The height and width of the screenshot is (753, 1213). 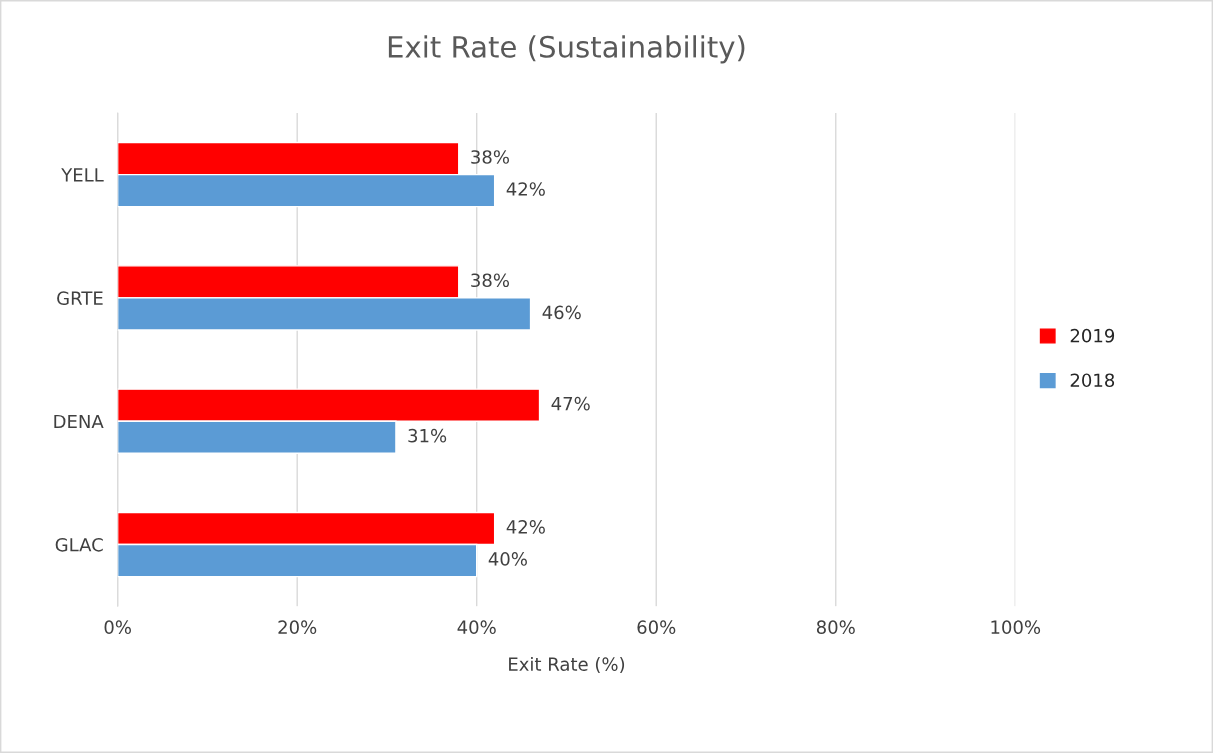 I want to click on data-label: 46%, so click(x=561, y=312).